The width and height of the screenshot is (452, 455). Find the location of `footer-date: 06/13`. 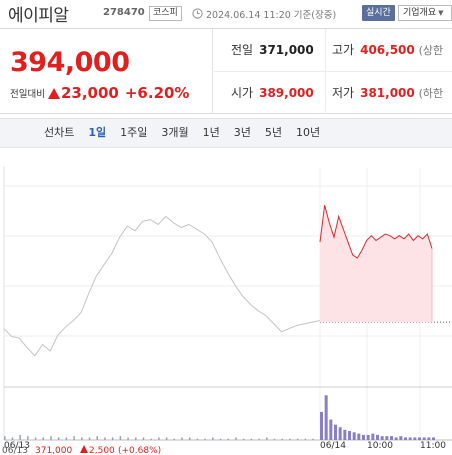

footer-date: 06/13 is located at coordinates (15, 450).